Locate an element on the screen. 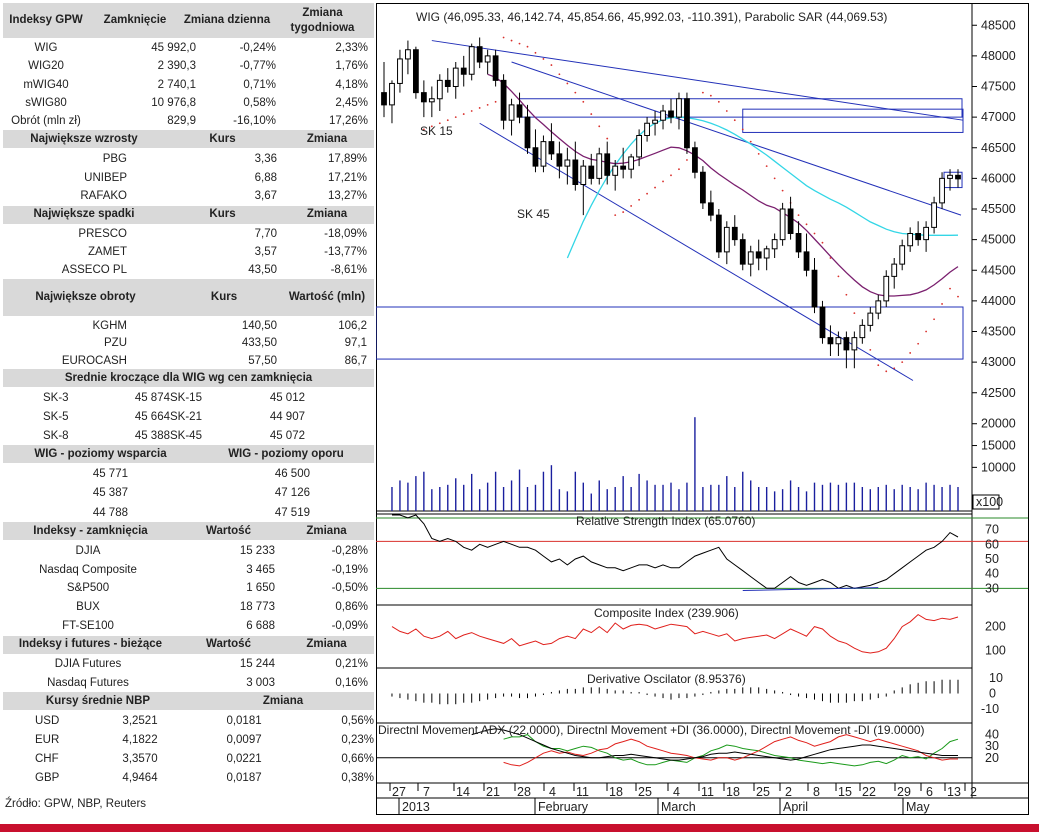  resistance-zone-lower is located at coordinates (853, 120).